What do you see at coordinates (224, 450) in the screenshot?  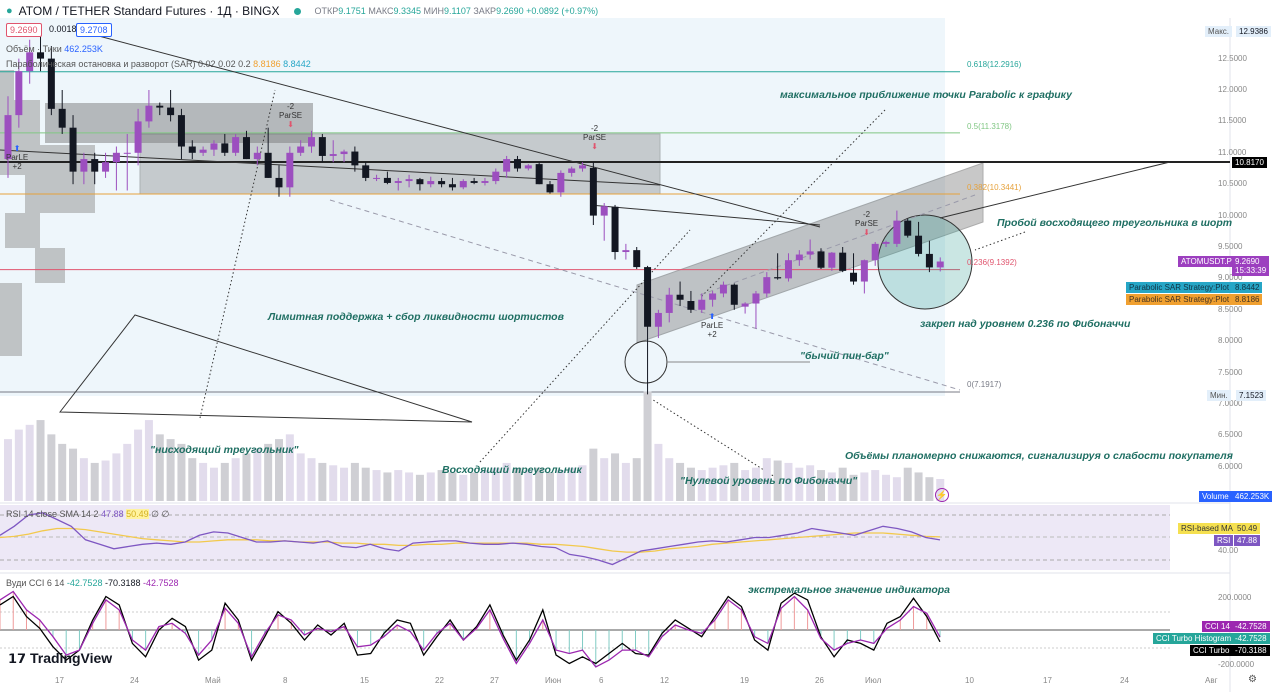 I see `annotation-desc-triangle: "нисходящий треугольник"` at bounding box center [224, 450].